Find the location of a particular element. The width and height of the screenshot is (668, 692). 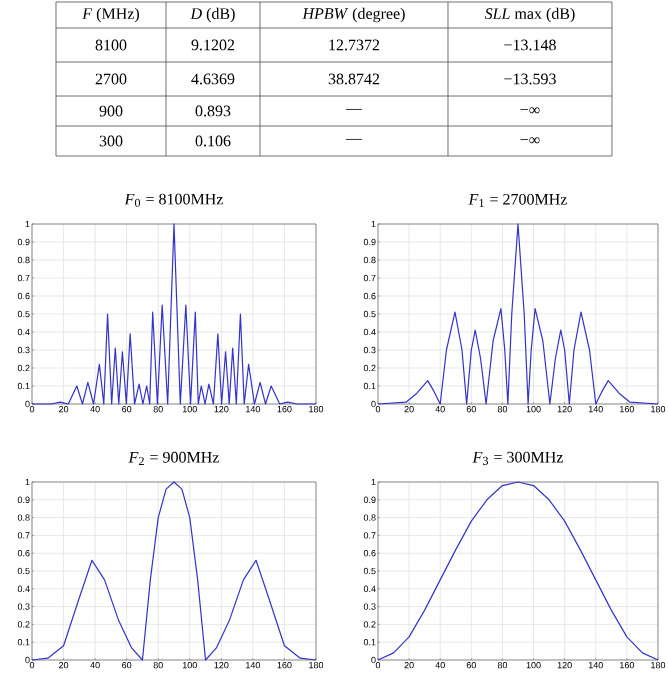

text: SLL max (dB) is located at coordinates (529, 15).